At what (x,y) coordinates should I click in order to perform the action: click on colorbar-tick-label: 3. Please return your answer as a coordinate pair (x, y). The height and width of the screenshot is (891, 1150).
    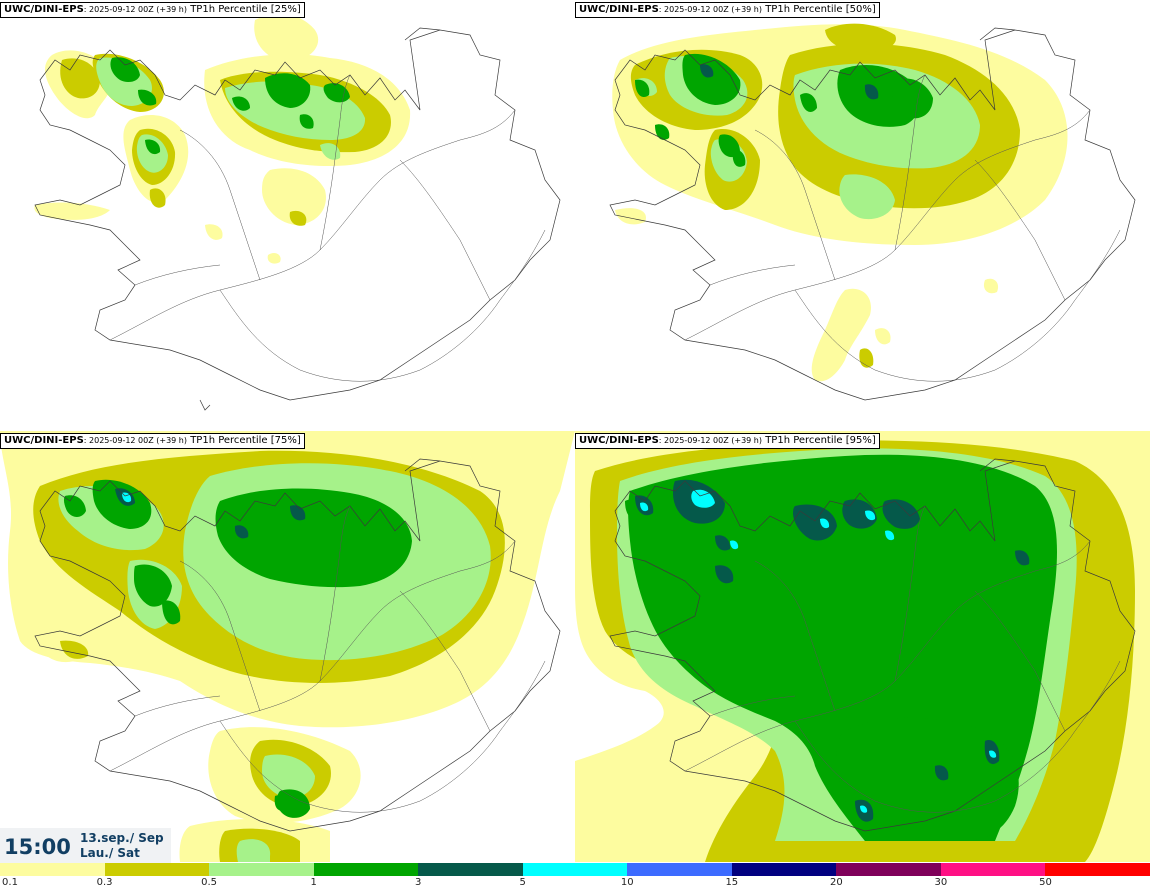
    Looking at the image, I should click on (418, 882).